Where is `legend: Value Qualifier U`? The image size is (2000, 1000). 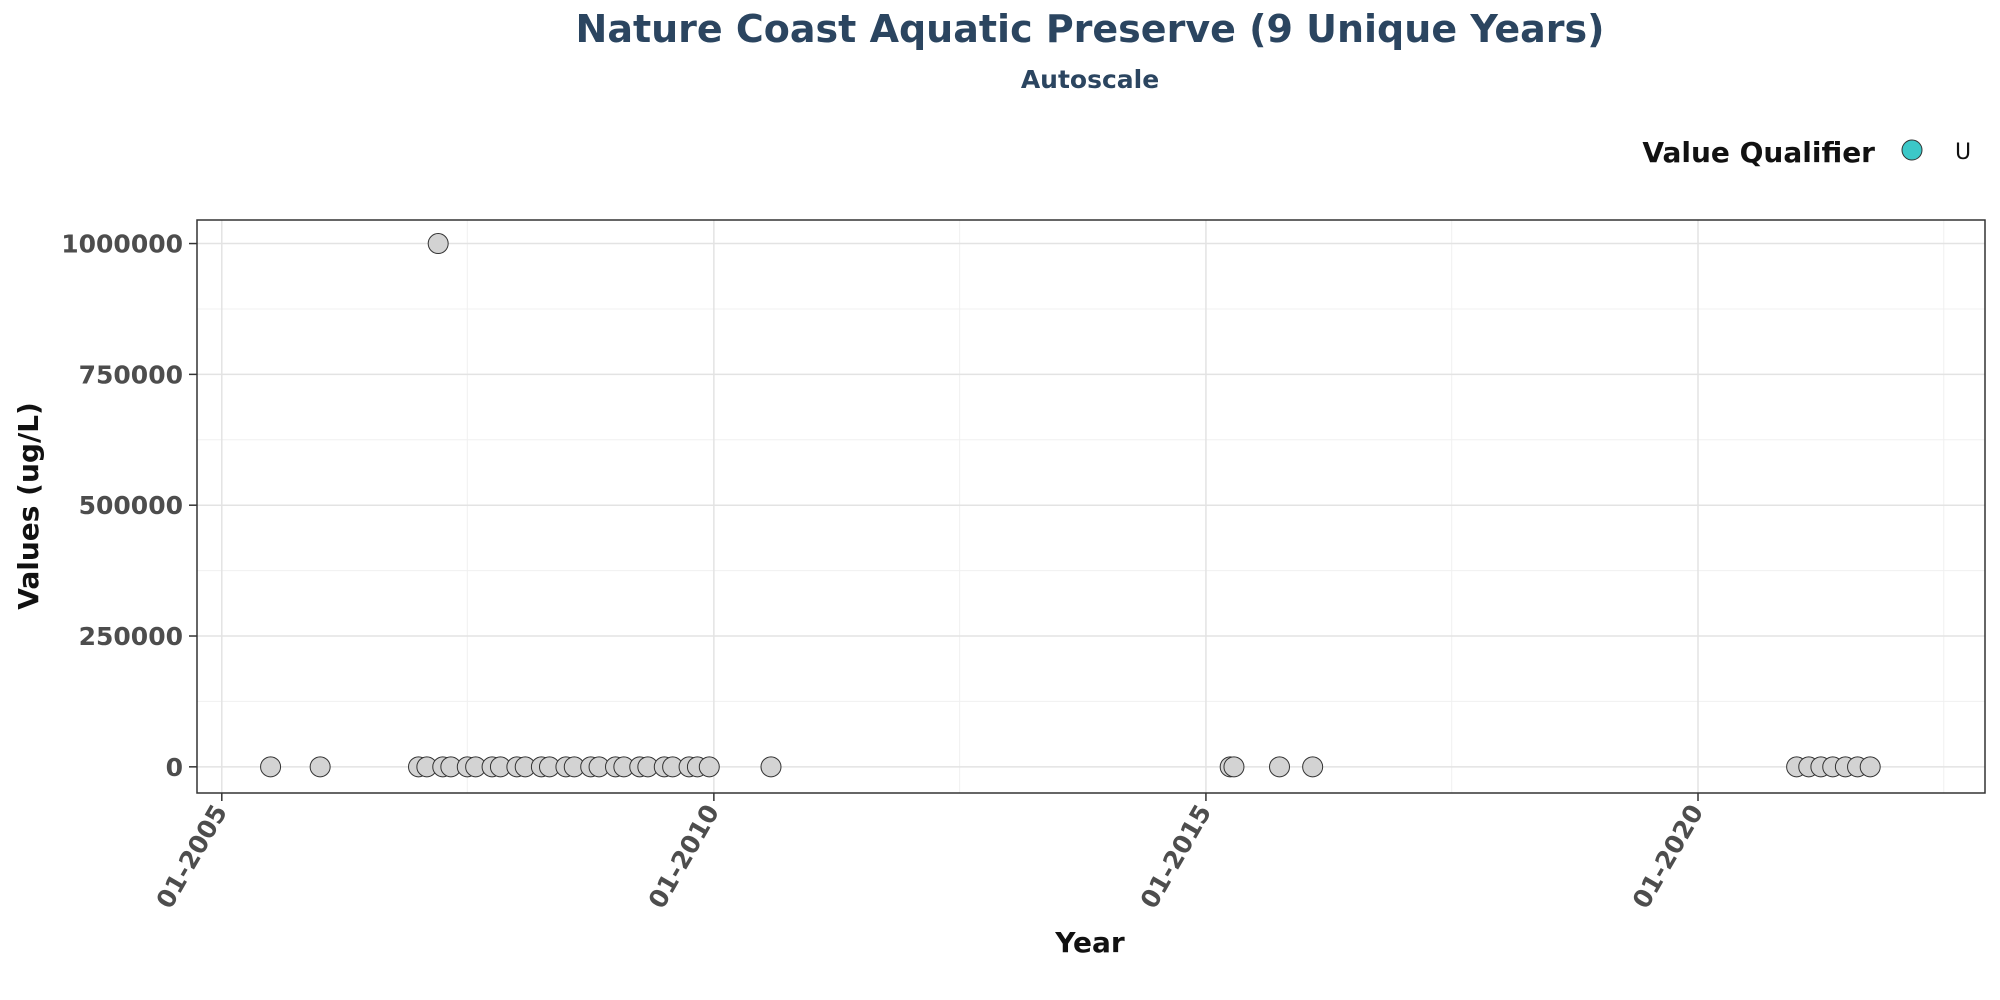
legend: Value Qualifier U is located at coordinates (1806, 152).